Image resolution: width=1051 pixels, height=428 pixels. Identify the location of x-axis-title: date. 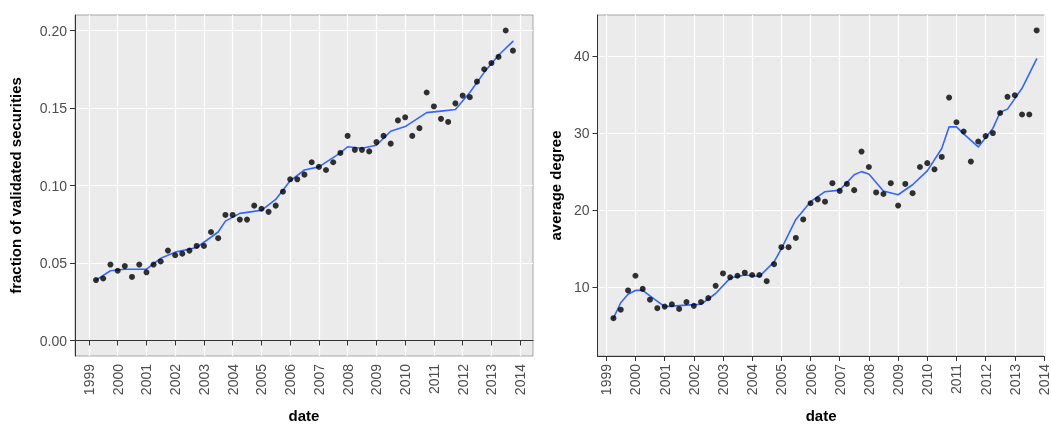
(821, 415).